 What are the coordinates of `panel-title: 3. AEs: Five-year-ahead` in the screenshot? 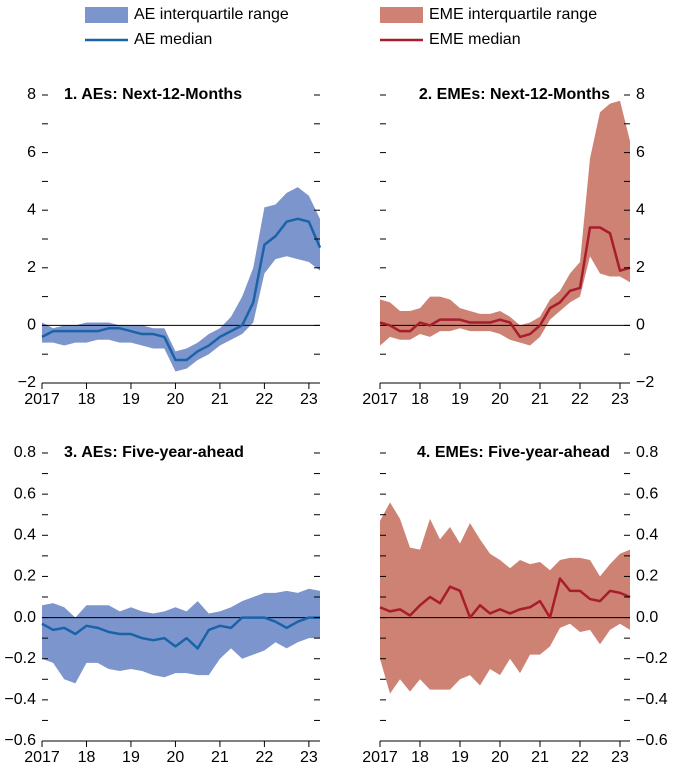 It's located at (154, 452).